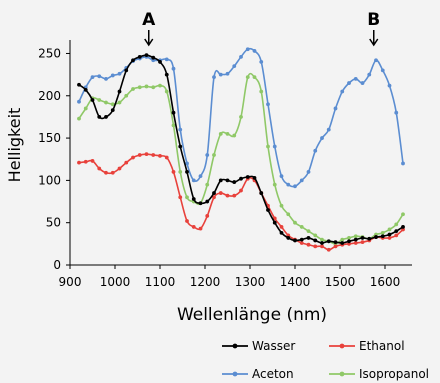 Image resolution: width=440 pixels, height=383 pixels. Describe the element at coordinates (273, 374) in the screenshot. I see `legend-label: Aceton` at that location.